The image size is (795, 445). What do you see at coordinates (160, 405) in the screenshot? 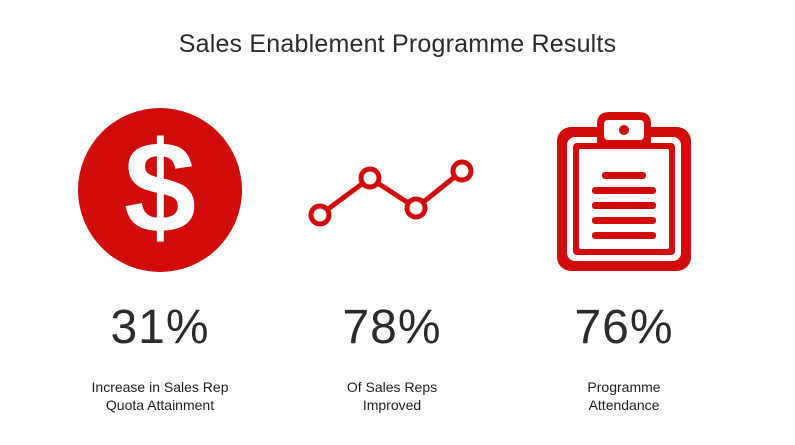
I see `stat-label-line: Quota Attainment` at bounding box center [160, 405].